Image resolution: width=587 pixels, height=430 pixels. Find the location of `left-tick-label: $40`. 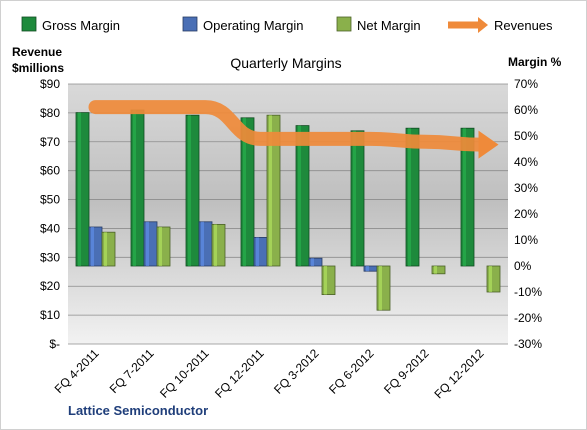

left-tick-label: $40 is located at coordinates (50, 228).